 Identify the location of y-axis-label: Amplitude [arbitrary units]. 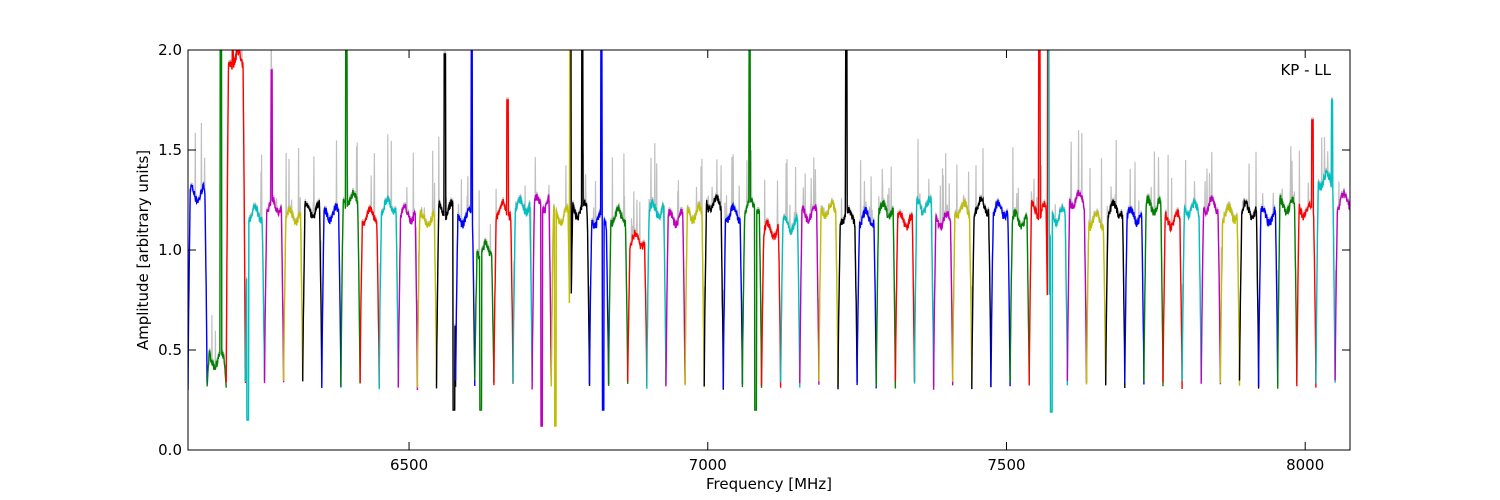
(143, 250).